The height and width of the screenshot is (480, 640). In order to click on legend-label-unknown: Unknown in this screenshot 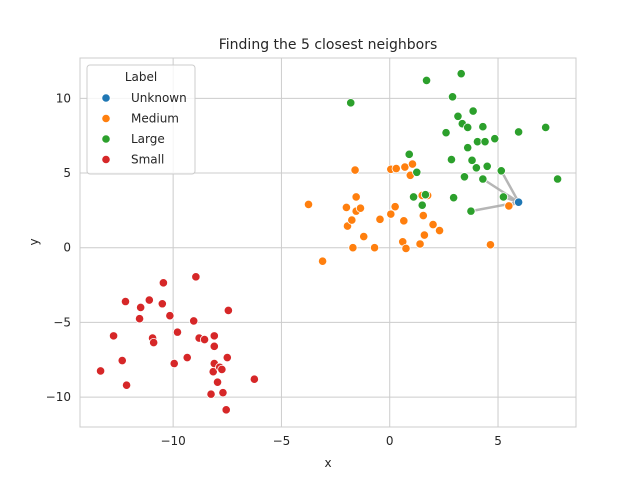, I will do `click(159, 98)`.